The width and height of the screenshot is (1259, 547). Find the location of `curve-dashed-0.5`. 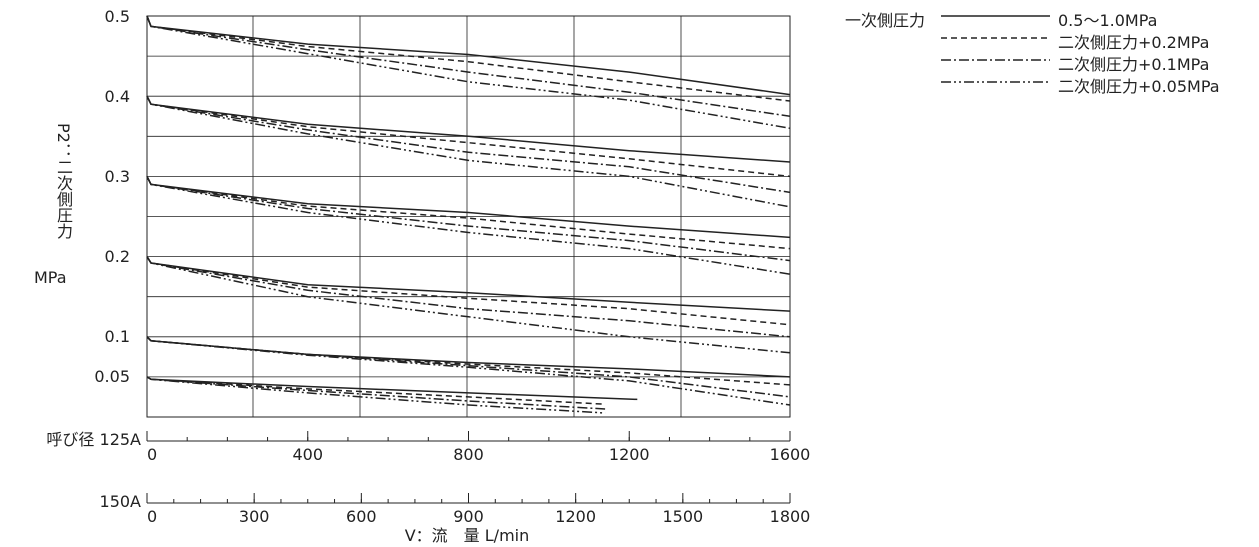

curve-dashed-0.5 is located at coordinates (468, 58).